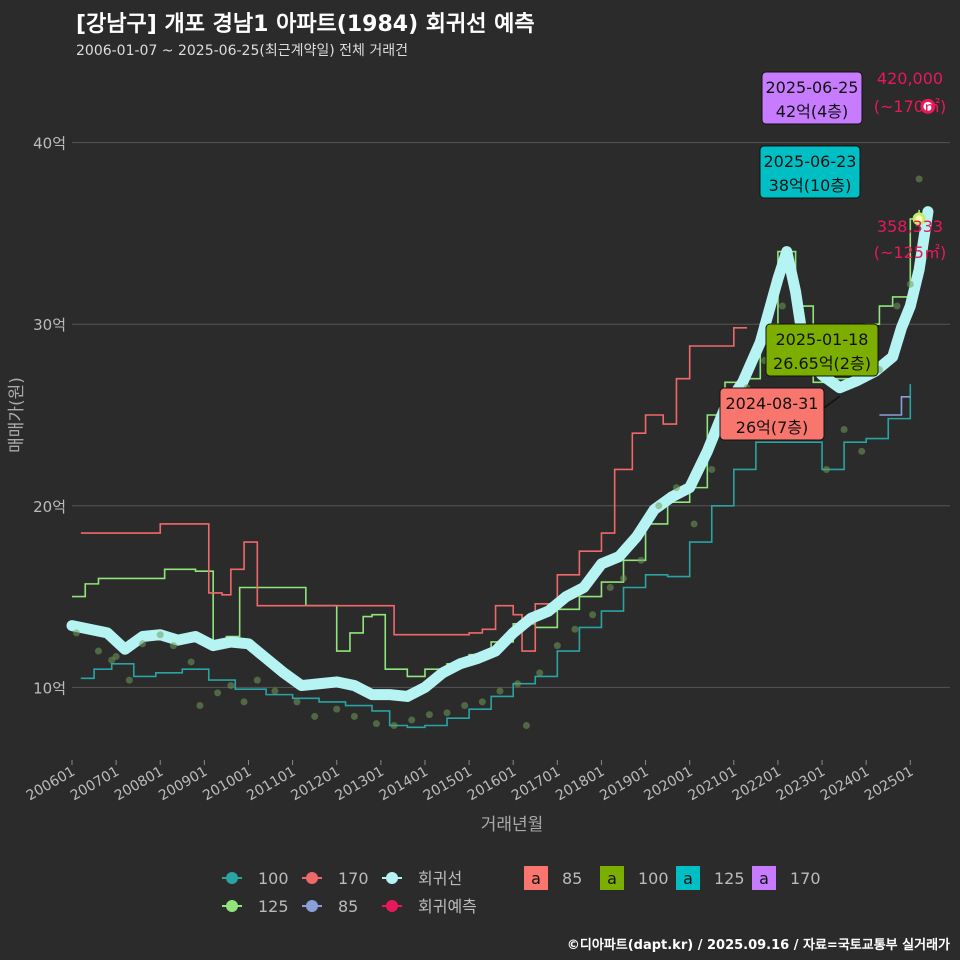 The image size is (960, 960). Describe the element at coordinates (404, 784) in the screenshot. I see `x-tick-label: 201401` at that location.